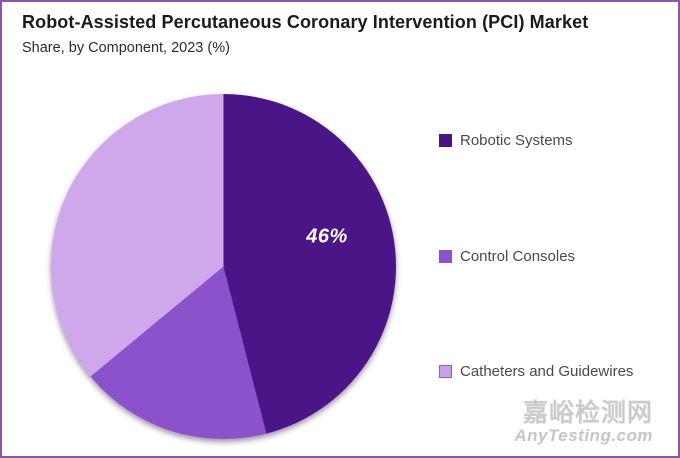 The width and height of the screenshot is (680, 458). I want to click on watermark: 嘉峪检测网 AnyTesting.com, so click(583, 422).